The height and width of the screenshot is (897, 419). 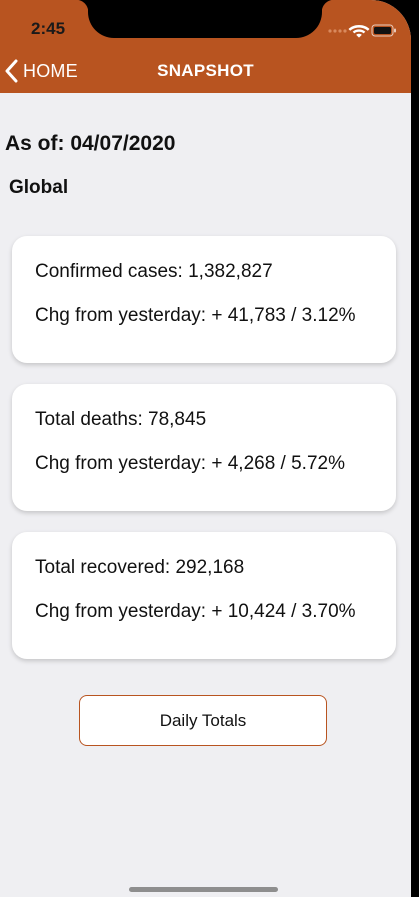 What do you see at coordinates (383, 30) in the screenshot?
I see `battery-icon` at bounding box center [383, 30].